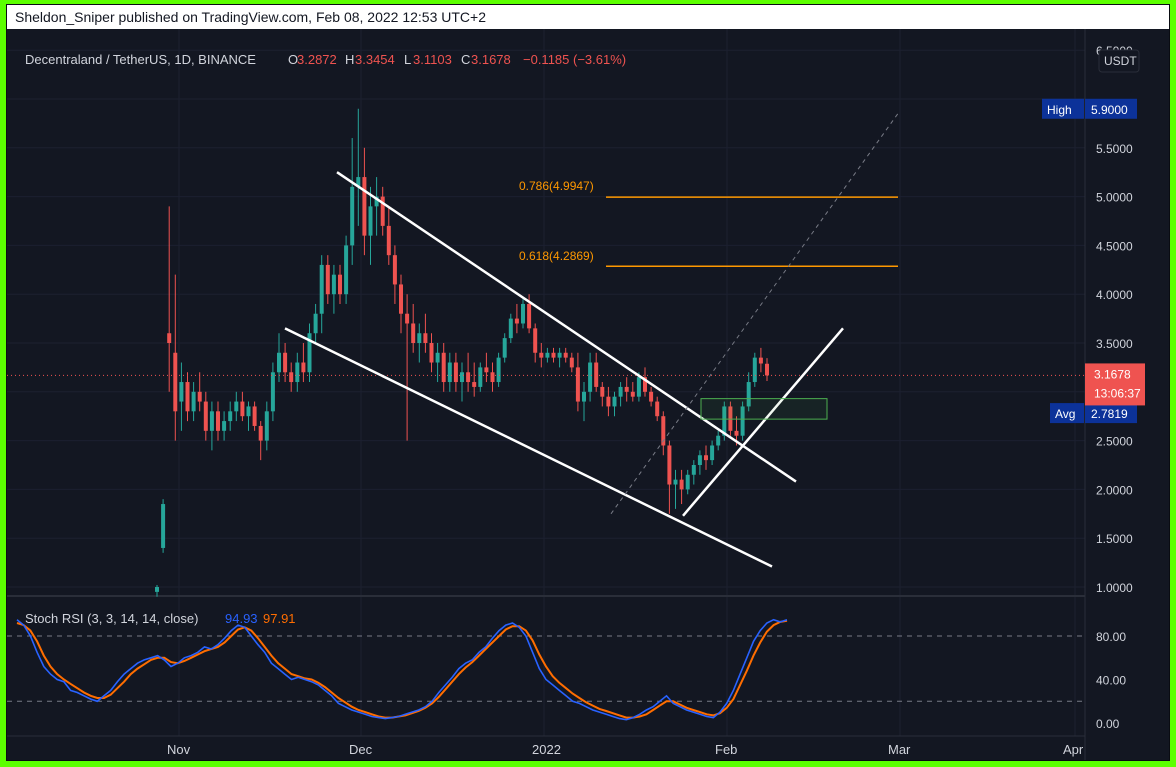 The width and height of the screenshot is (1176, 767). What do you see at coordinates (465, 59) in the screenshot?
I see `close-label: C` at bounding box center [465, 59].